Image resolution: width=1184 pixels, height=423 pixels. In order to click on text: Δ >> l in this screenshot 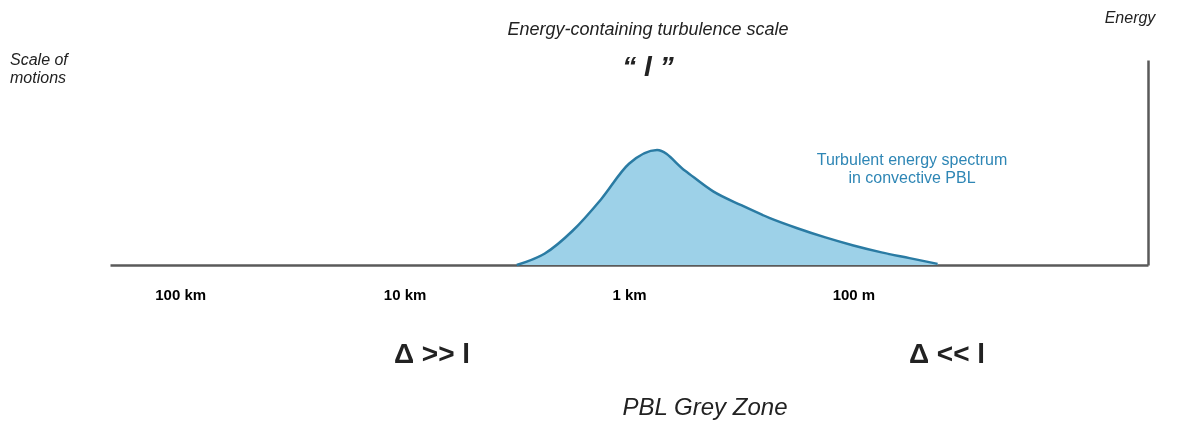, I will do `click(432, 353)`.